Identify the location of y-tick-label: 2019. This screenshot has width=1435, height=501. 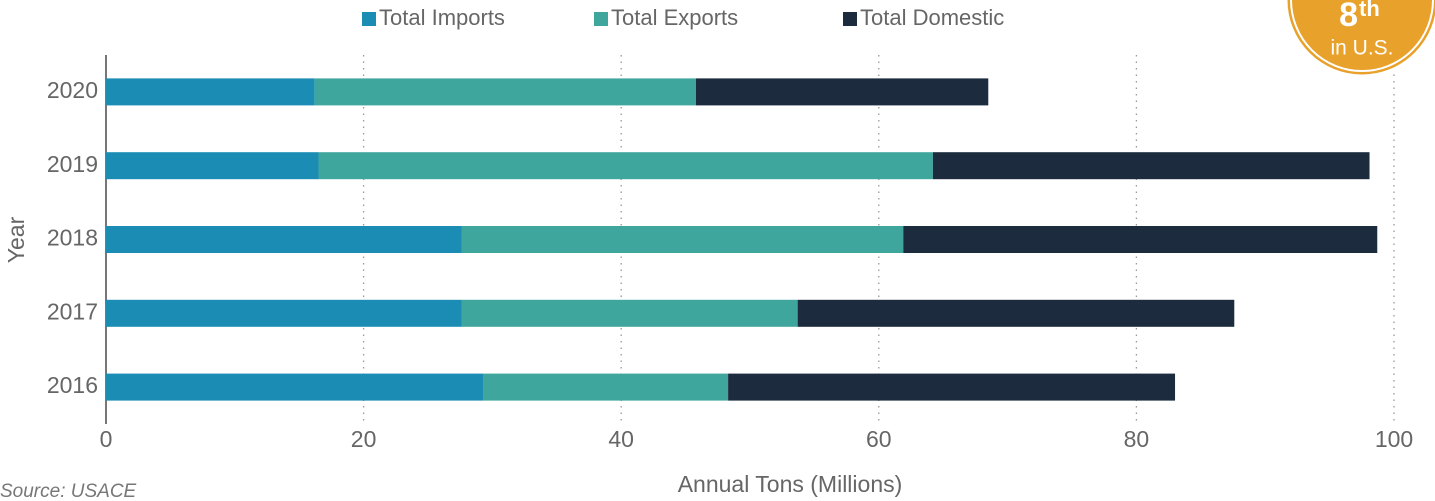
(72, 164).